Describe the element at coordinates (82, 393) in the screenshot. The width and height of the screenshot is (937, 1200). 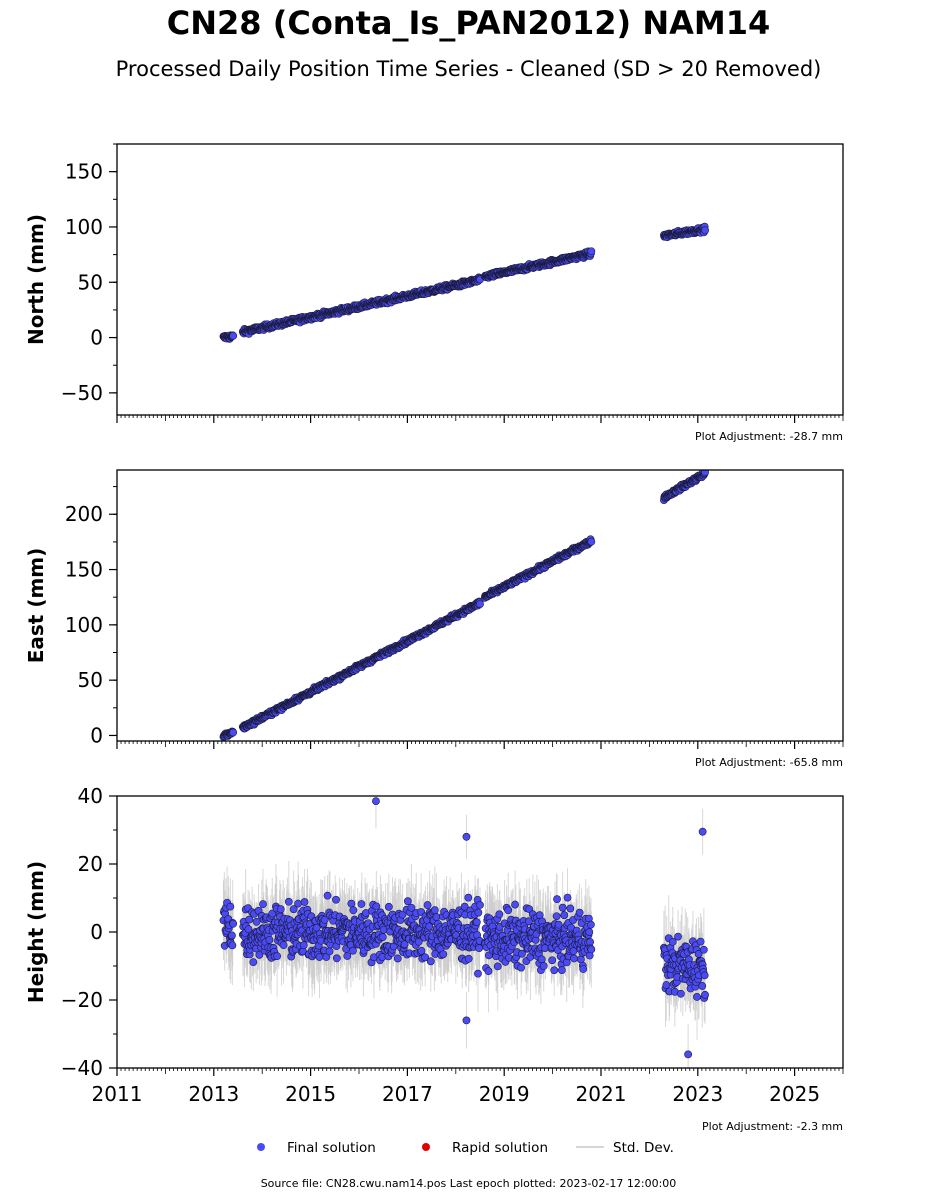
I see `y-tick-label: −50` at that location.